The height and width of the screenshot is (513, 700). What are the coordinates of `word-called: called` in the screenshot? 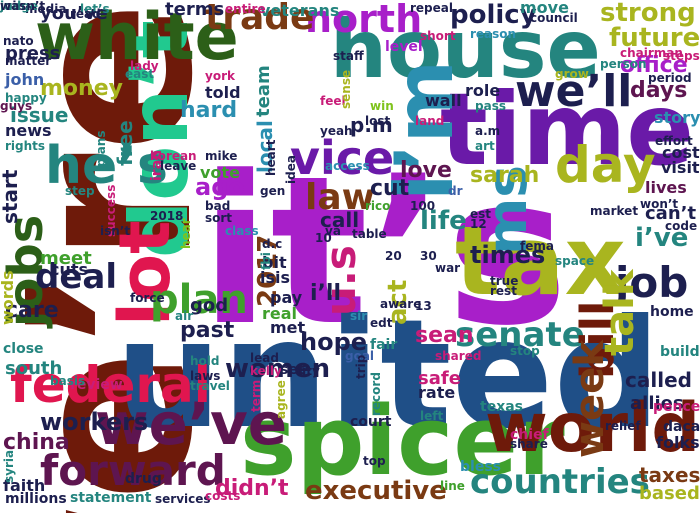 It's located at (658, 380).